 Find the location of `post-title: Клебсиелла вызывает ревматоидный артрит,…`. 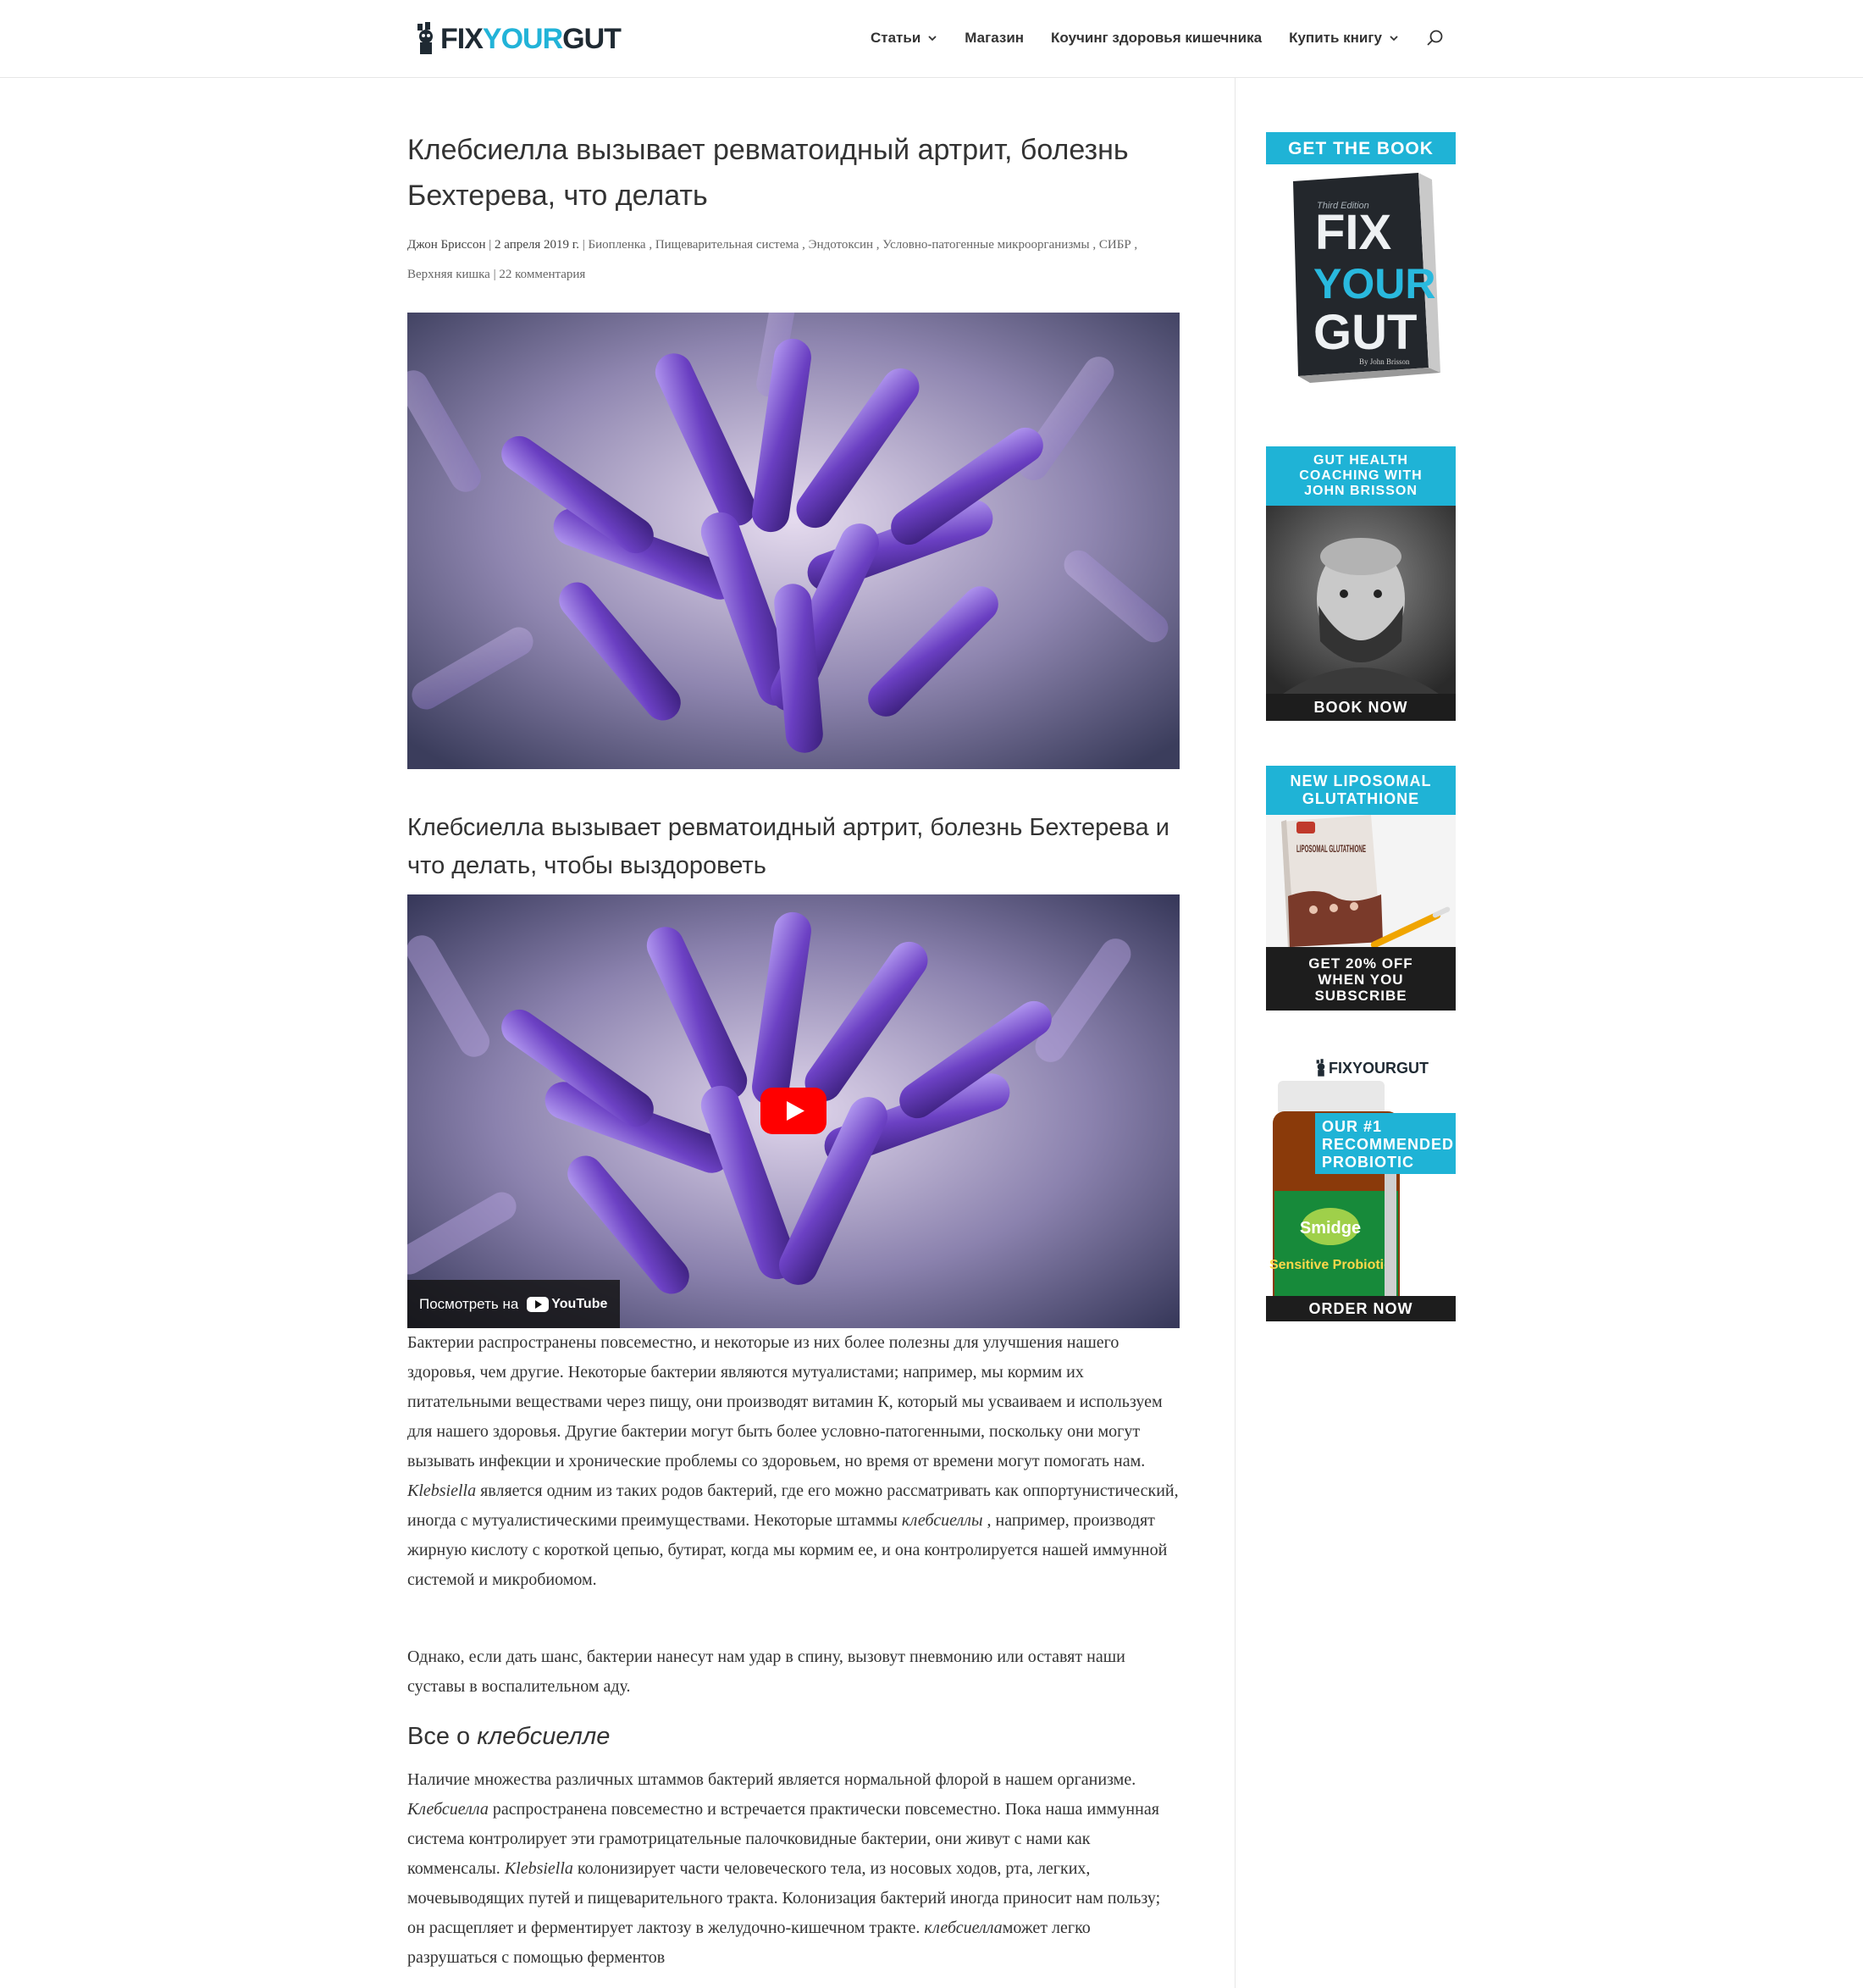

post-title: Клебсиелла вызывает ревматоидный артрит,… is located at coordinates (768, 173).